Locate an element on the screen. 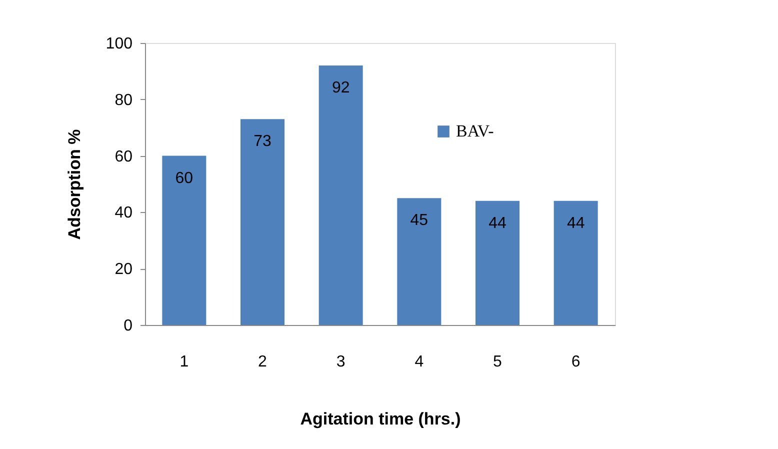 The width and height of the screenshot is (778, 449). x-tick-label: 3 is located at coordinates (341, 362).